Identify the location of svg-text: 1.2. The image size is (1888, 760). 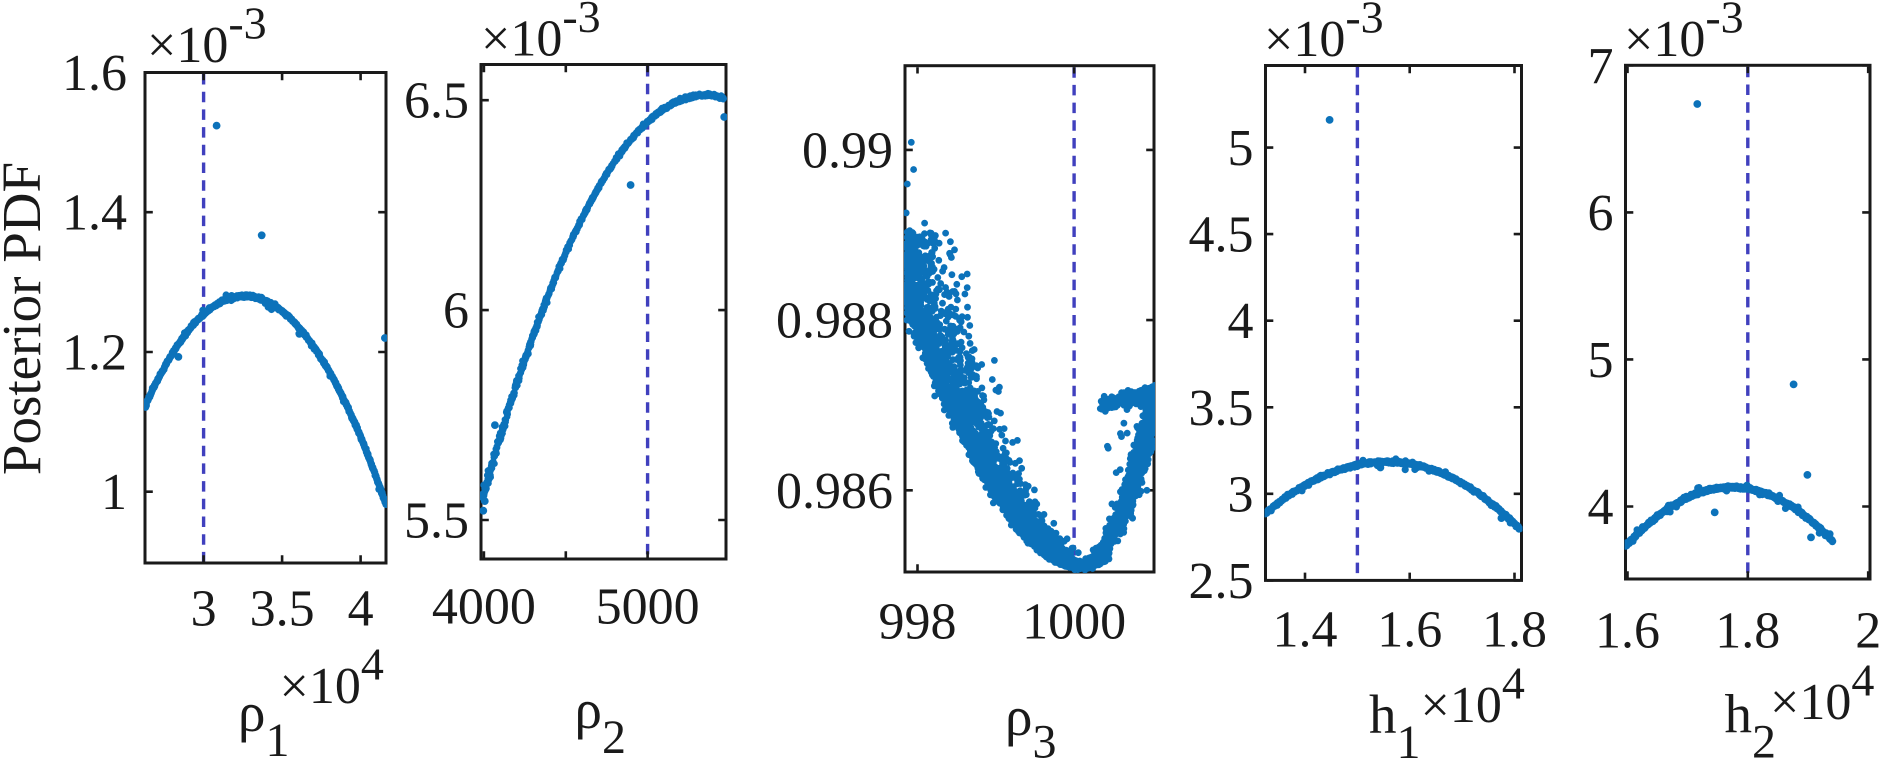
(94, 353).